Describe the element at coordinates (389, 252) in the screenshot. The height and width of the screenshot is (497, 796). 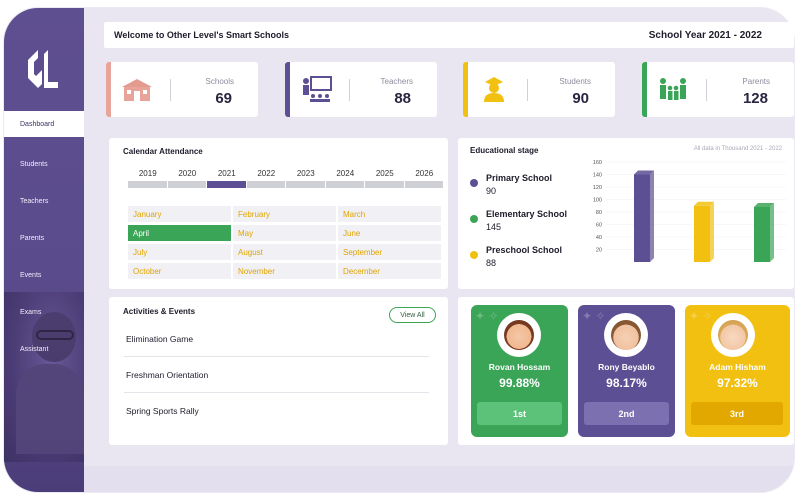
I see `month-september: September` at that location.